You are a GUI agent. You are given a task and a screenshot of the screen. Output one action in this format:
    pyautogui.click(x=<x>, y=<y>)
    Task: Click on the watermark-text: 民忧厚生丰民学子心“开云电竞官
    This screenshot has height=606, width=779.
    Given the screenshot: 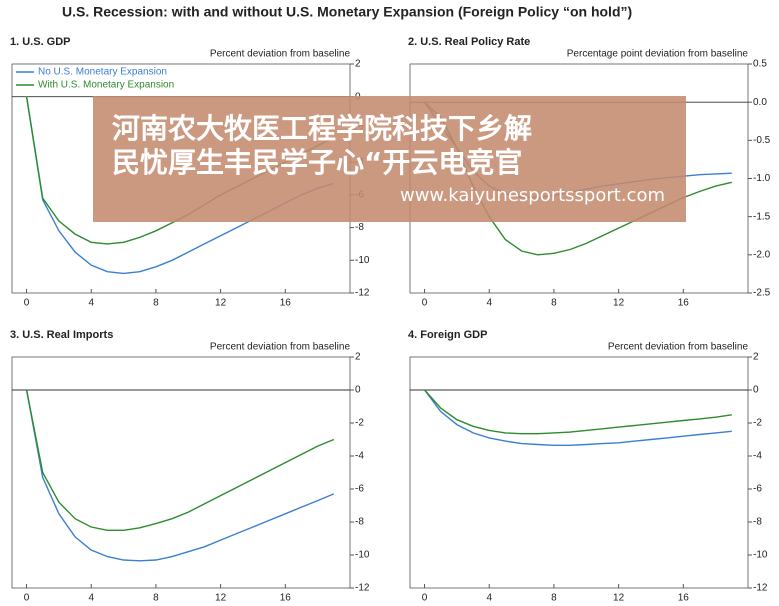 What is the action you would take?
    pyautogui.click(x=317, y=162)
    